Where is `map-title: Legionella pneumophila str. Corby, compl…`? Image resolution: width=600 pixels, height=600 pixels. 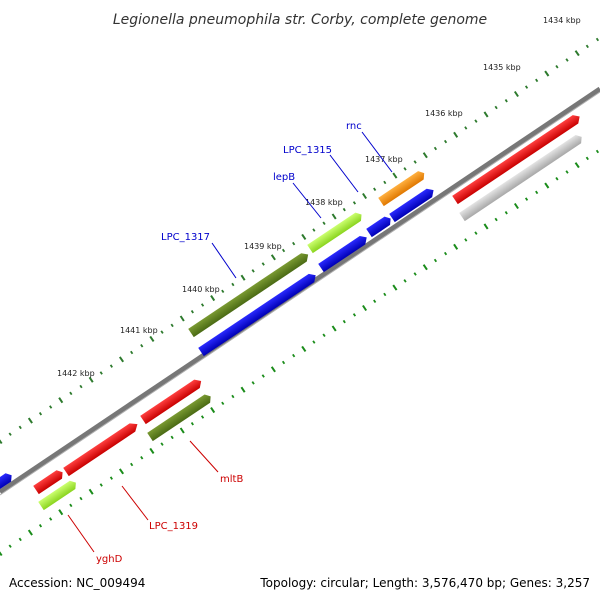
map-title: Legionella pneumophila str. Corby, compl… is located at coordinates (300, 20).